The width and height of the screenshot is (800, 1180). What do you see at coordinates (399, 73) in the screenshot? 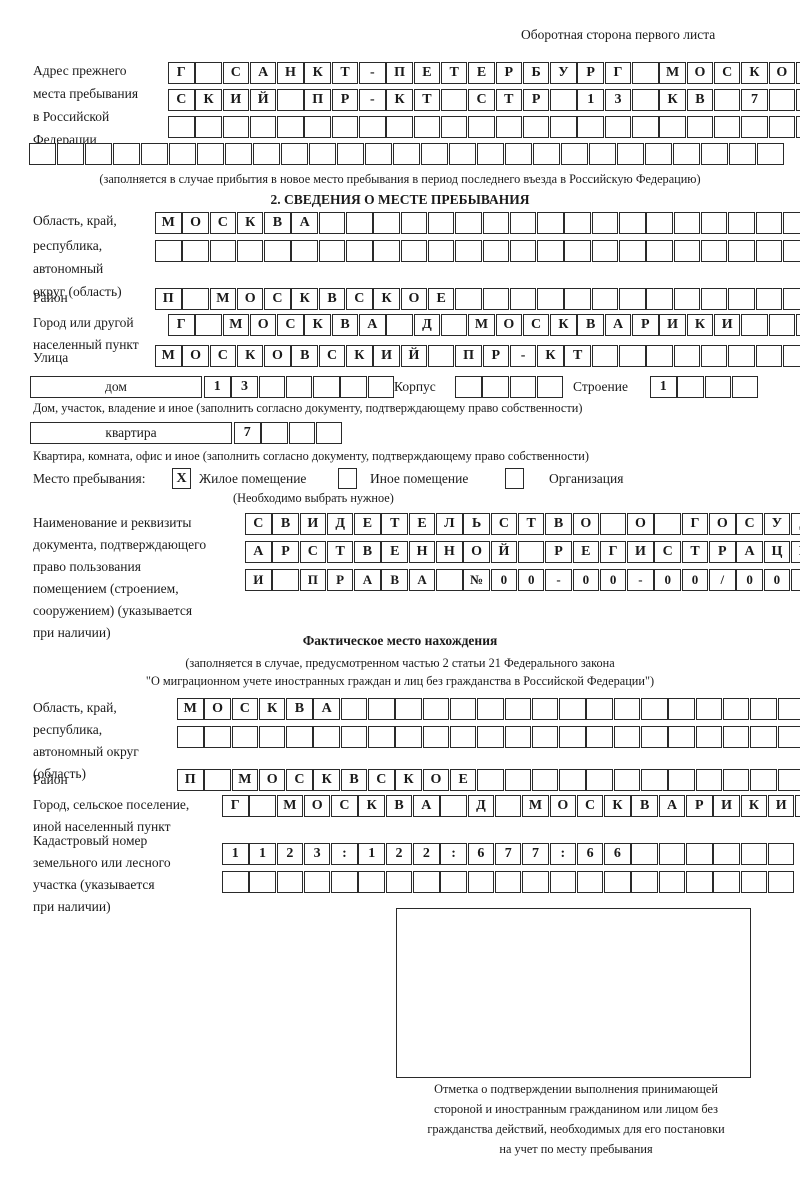
I see `char-cell: П` at bounding box center [399, 73].